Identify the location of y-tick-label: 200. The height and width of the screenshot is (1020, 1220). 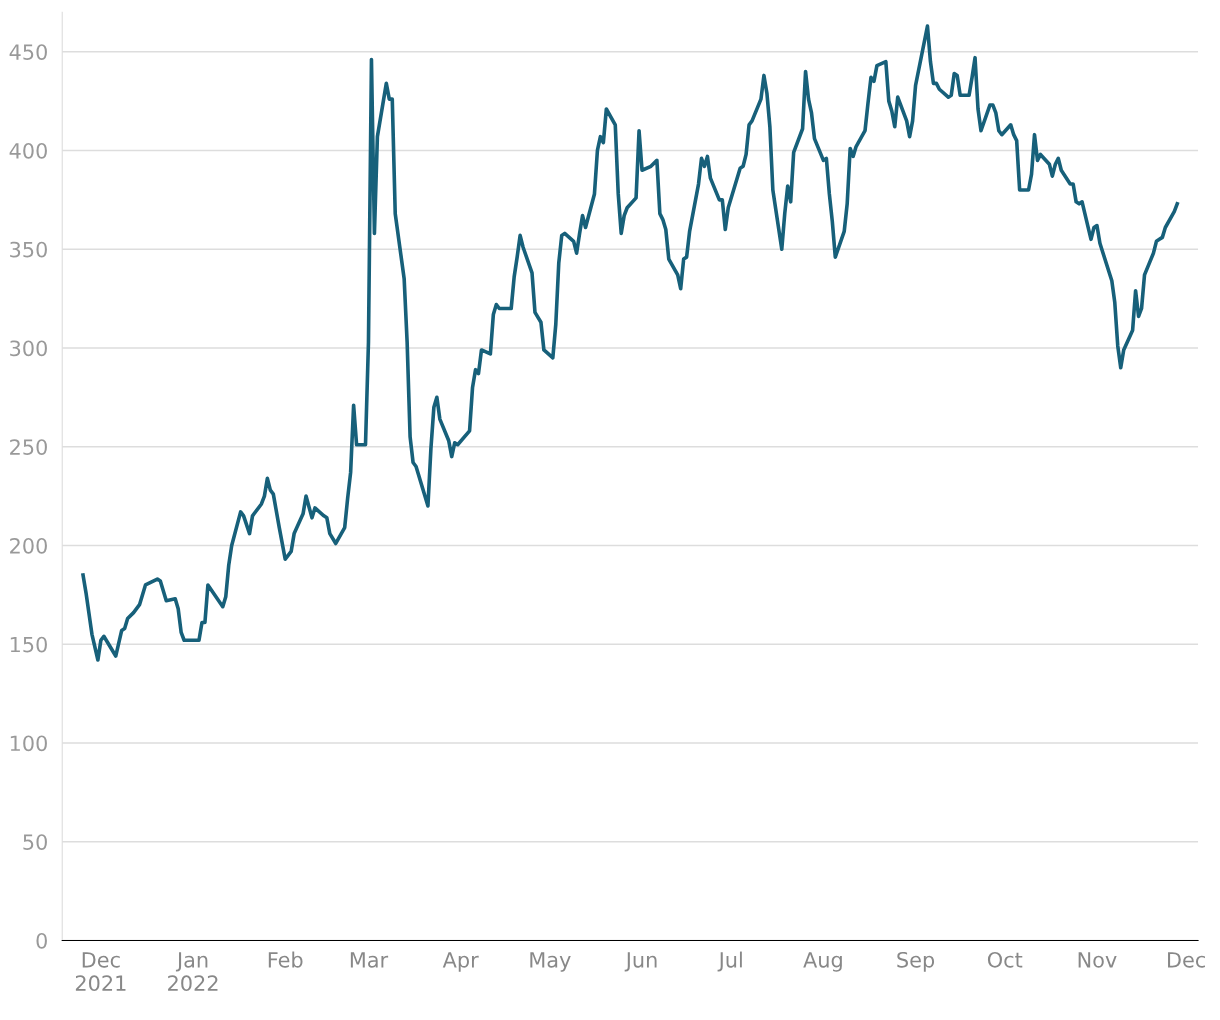
(28, 545).